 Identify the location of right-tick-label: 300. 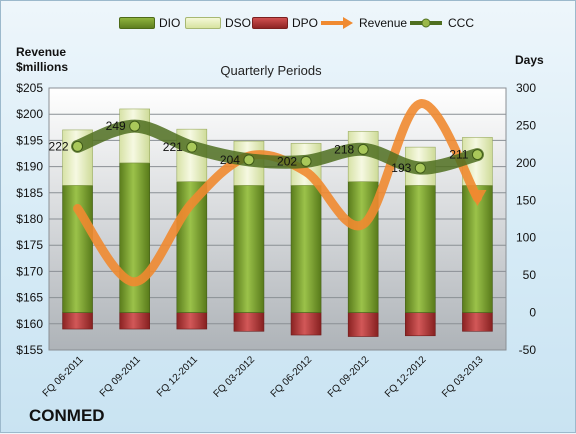
(526, 88).